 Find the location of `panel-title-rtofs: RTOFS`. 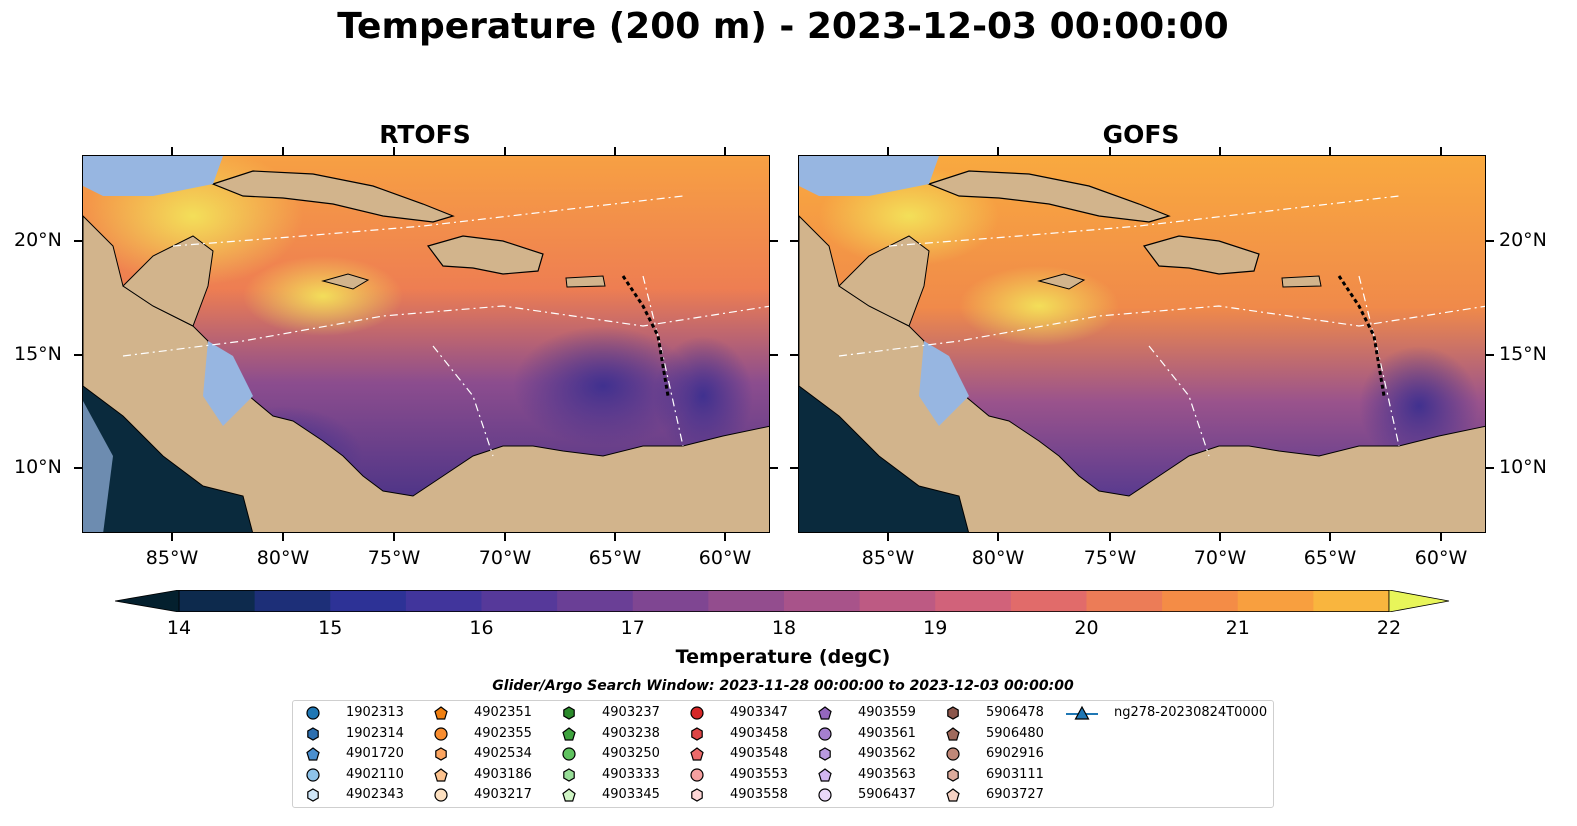

panel-title-rtofs: RTOFS is located at coordinates (425, 134).